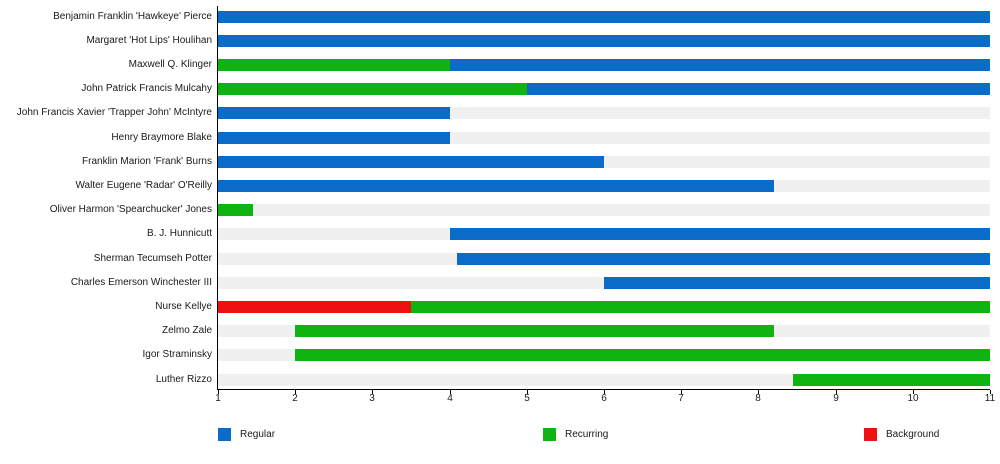 This screenshot has height=464, width=1000. I want to click on y-axis-line, so click(217, 198).